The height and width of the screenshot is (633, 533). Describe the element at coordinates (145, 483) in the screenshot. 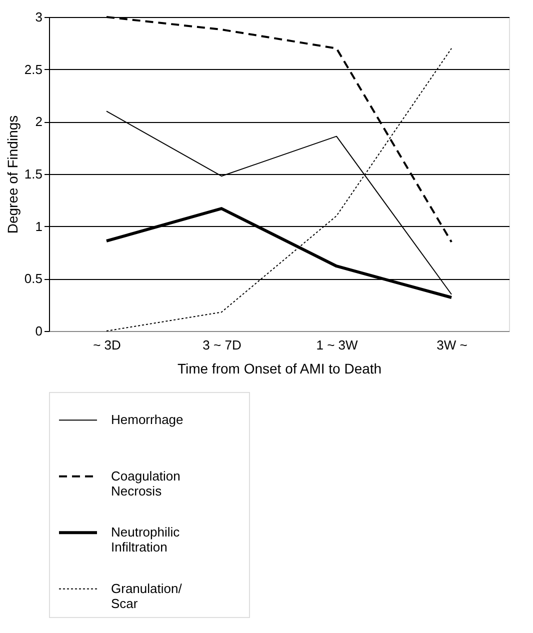

I see `legend-label: Coagulation Necrosis` at that location.